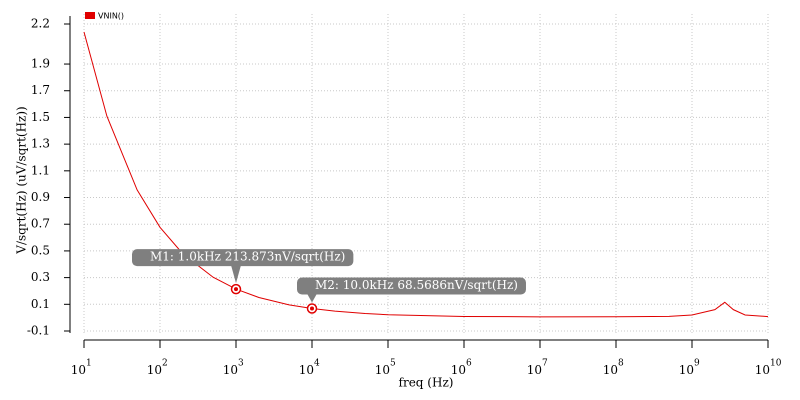 The width and height of the screenshot is (800, 400). Describe the element at coordinates (393, 364) in the screenshot. I see `x-tick-exponent: 5` at that location.